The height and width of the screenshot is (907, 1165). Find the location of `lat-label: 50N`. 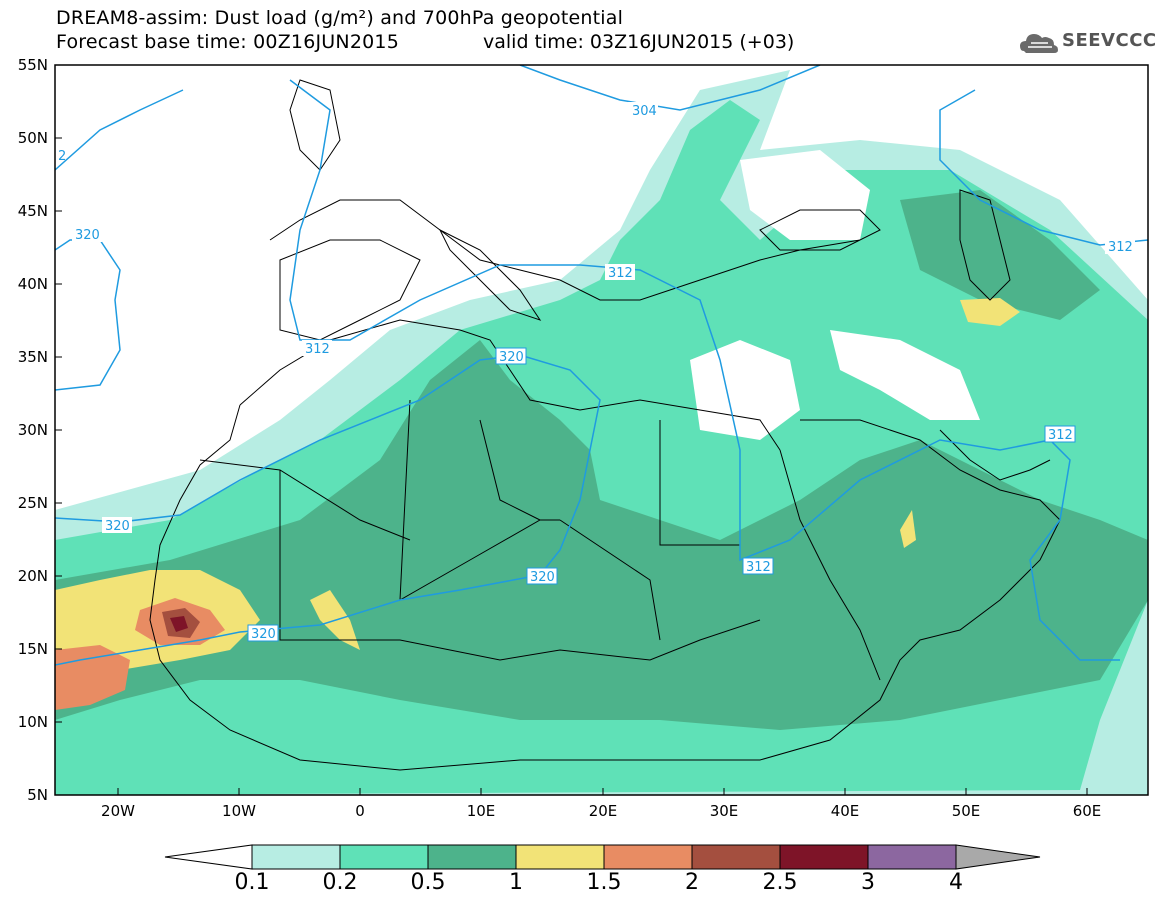

lat-label: 50N is located at coordinates (32, 138).